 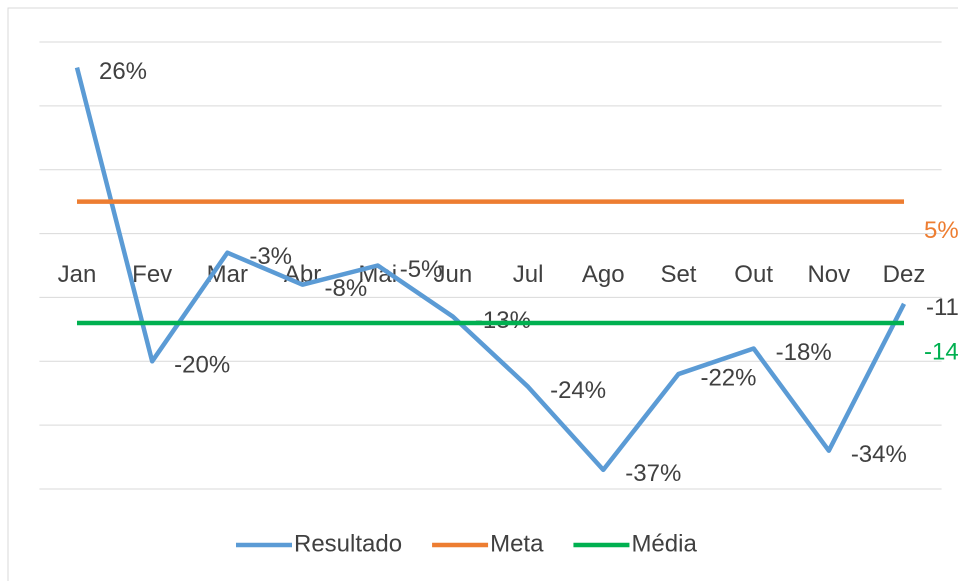 I want to click on data-label: -5%, so click(x=421, y=269).